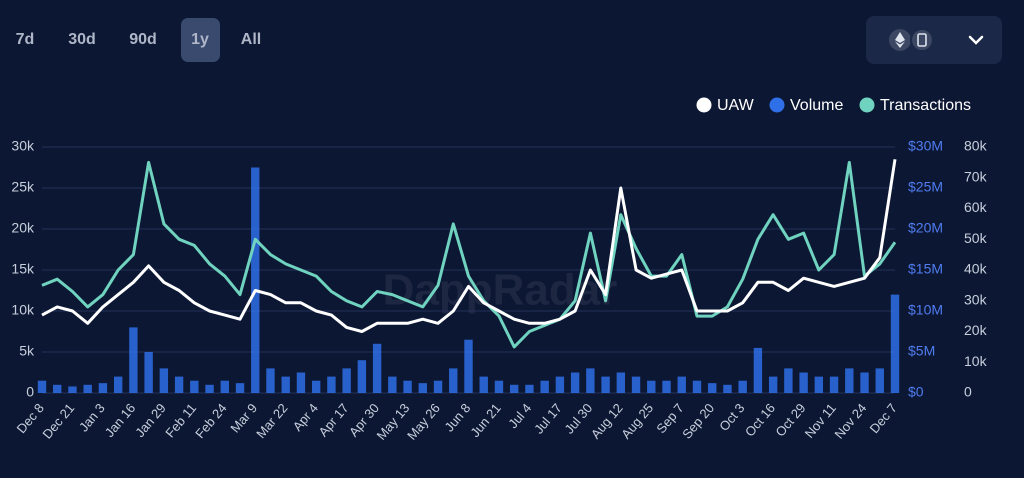  Describe the element at coordinates (850, 420) in the screenshot. I see `x-tick-label: Nov 24` at that location.